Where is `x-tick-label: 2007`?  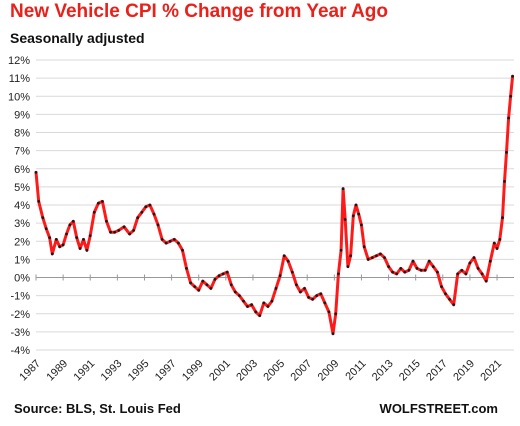
x-tick-label: 2007 is located at coordinates (302, 371).